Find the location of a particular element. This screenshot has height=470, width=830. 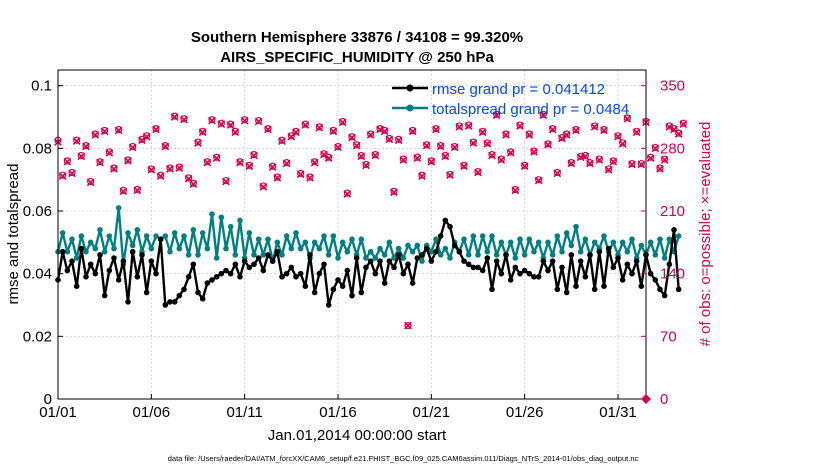

legend-rmse-marker is located at coordinates (410, 88).